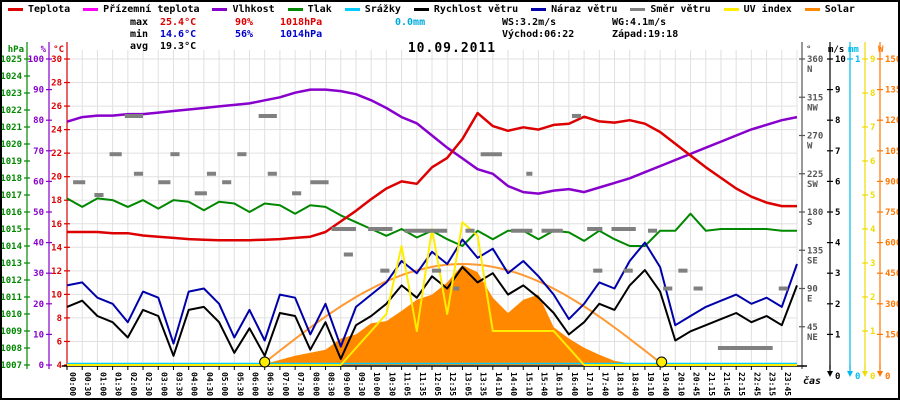 Image resolution: width=900 pixels, height=400 pixels. I want to click on svg-text: 1022, so click(12, 111).